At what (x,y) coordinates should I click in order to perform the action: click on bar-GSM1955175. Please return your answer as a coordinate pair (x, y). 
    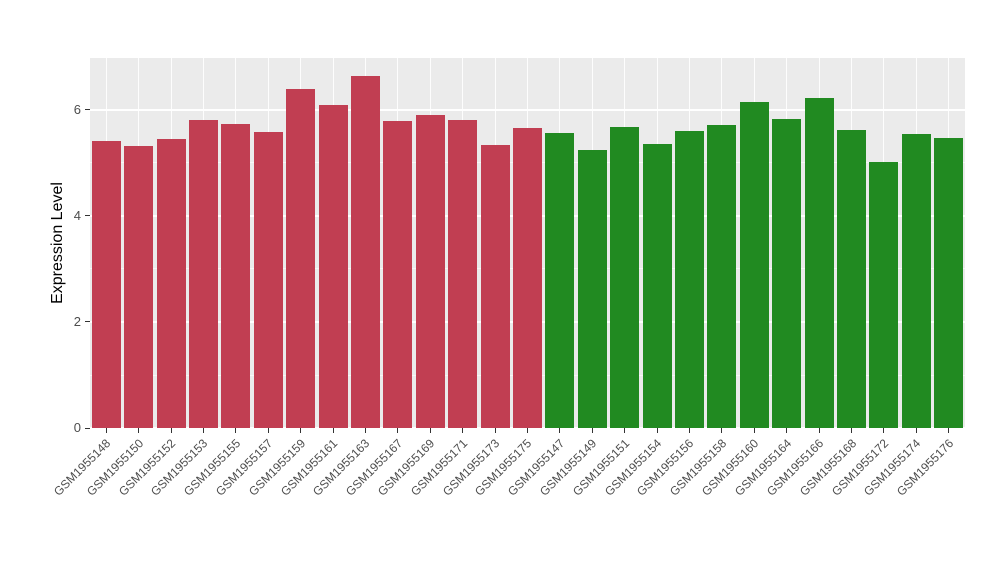
    Looking at the image, I should click on (527, 277).